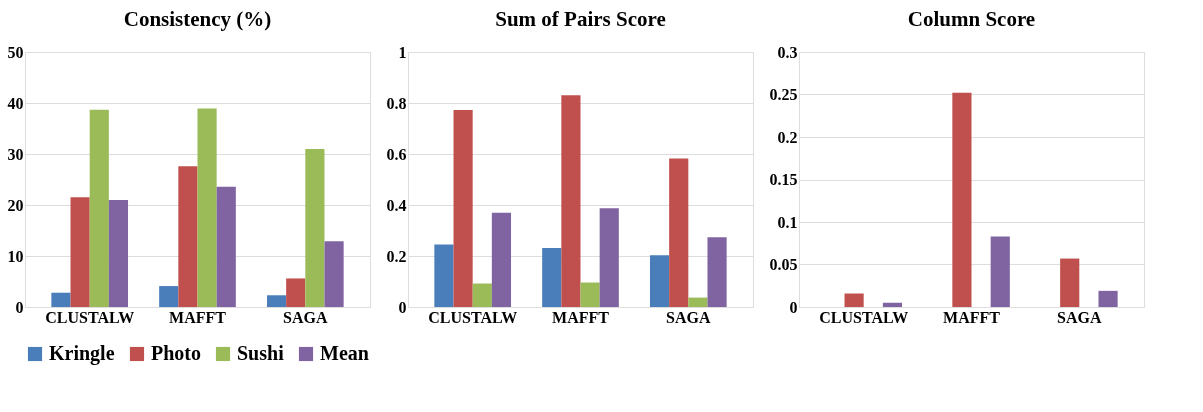 This screenshot has width=1203, height=412. I want to click on chart-title: Sum of Pairs Score, so click(580, 19).